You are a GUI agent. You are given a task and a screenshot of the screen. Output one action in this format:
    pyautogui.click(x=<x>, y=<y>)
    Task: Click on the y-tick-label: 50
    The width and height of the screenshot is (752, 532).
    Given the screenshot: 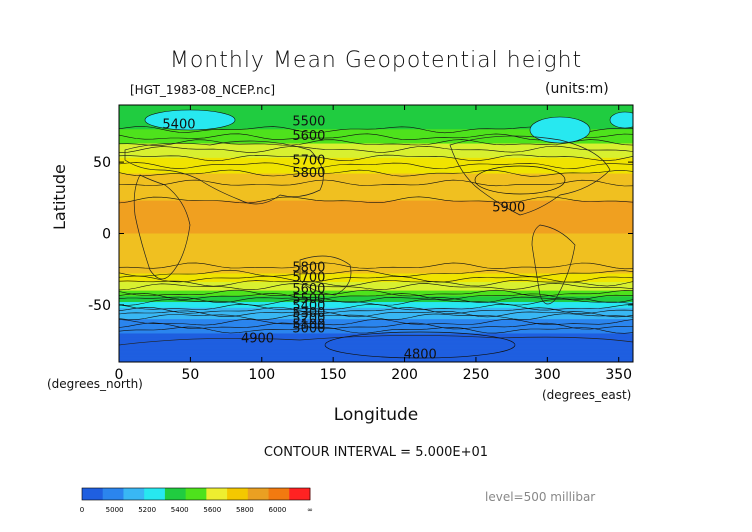 What is the action you would take?
    pyautogui.click(x=102, y=163)
    